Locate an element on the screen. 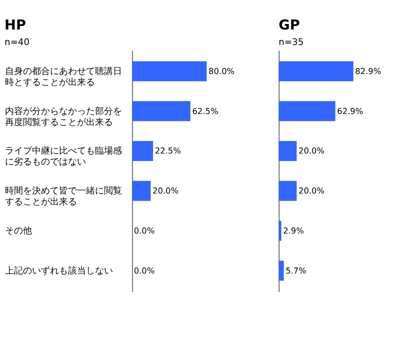 The width and height of the screenshot is (418, 359). data-label: 62.5% is located at coordinates (205, 111).